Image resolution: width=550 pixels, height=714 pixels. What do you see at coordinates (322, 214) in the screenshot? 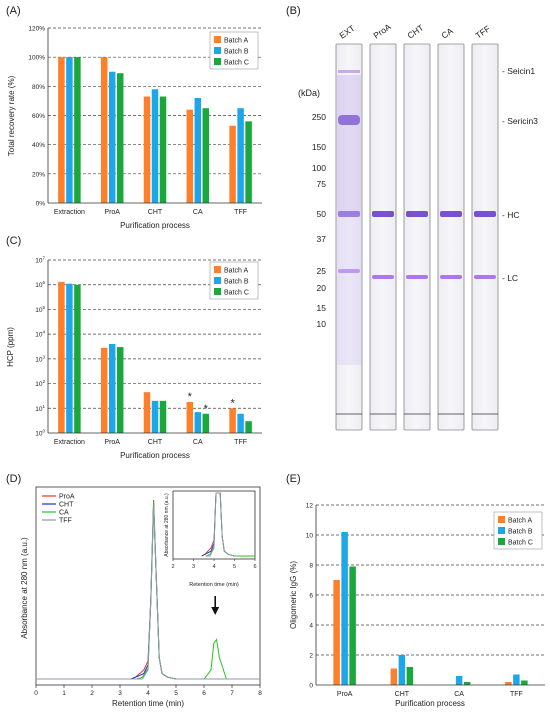
I see `gel-marker-label: 50` at bounding box center [322, 214].